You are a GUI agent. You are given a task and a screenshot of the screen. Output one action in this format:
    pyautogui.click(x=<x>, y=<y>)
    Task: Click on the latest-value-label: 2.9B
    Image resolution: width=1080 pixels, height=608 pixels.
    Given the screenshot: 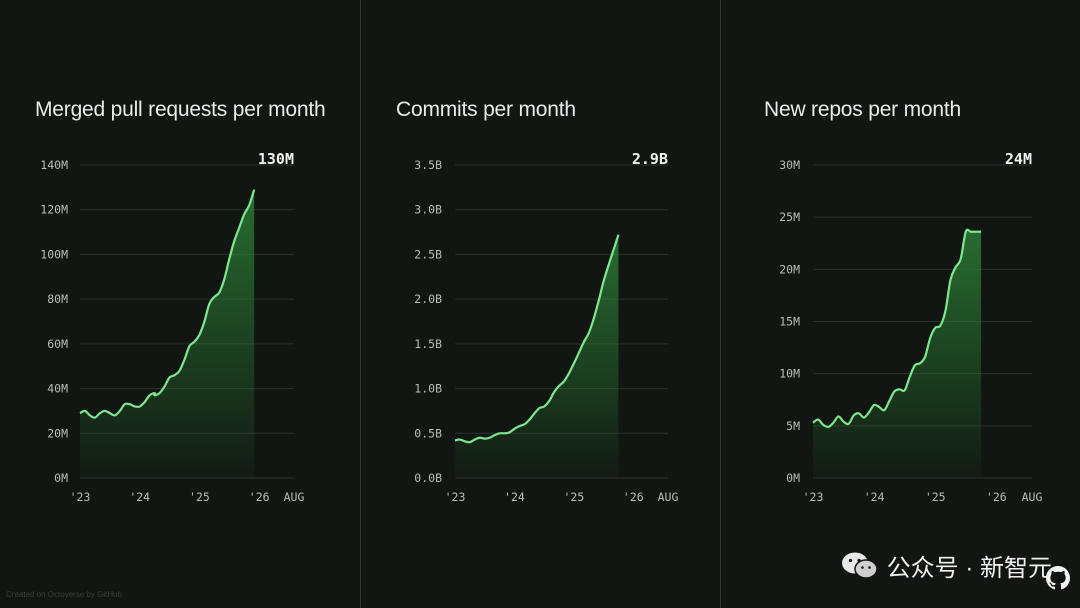 What is the action you would take?
    pyautogui.click(x=650, y=159)
    